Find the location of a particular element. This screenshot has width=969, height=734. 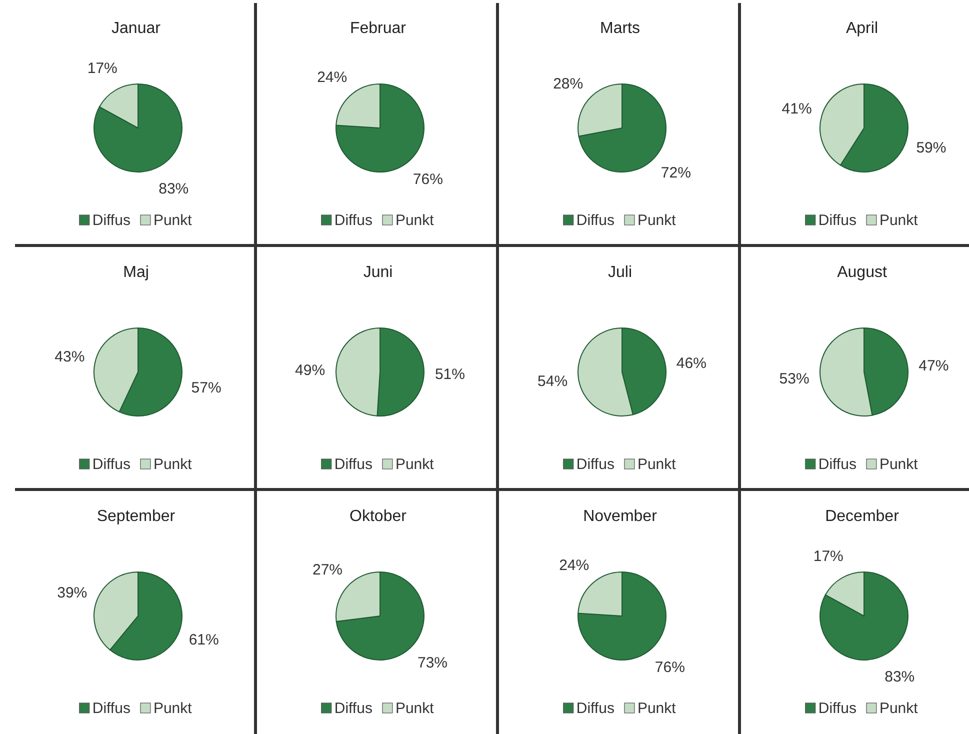

chart-title: Marts is located at coordinates (620, 28).